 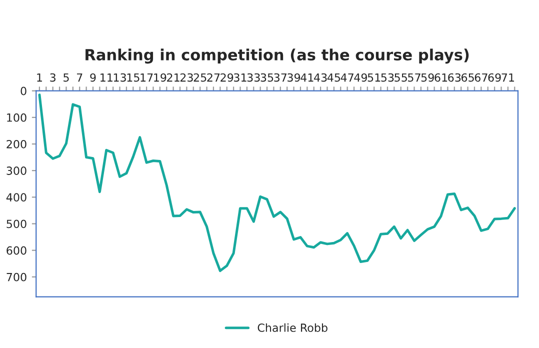 I want to click on x-tick-label: 59, so click(x=427, y=77).